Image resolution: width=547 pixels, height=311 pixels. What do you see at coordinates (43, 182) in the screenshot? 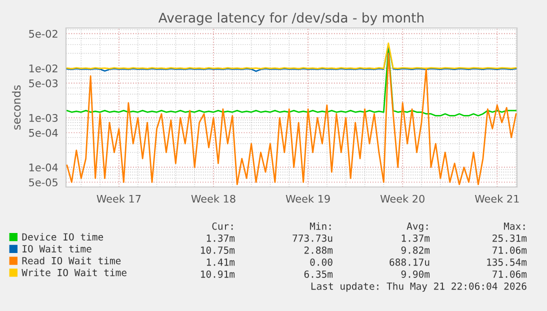
I see `y-tick-label: 5e-05` at bounding box center [43, 182].